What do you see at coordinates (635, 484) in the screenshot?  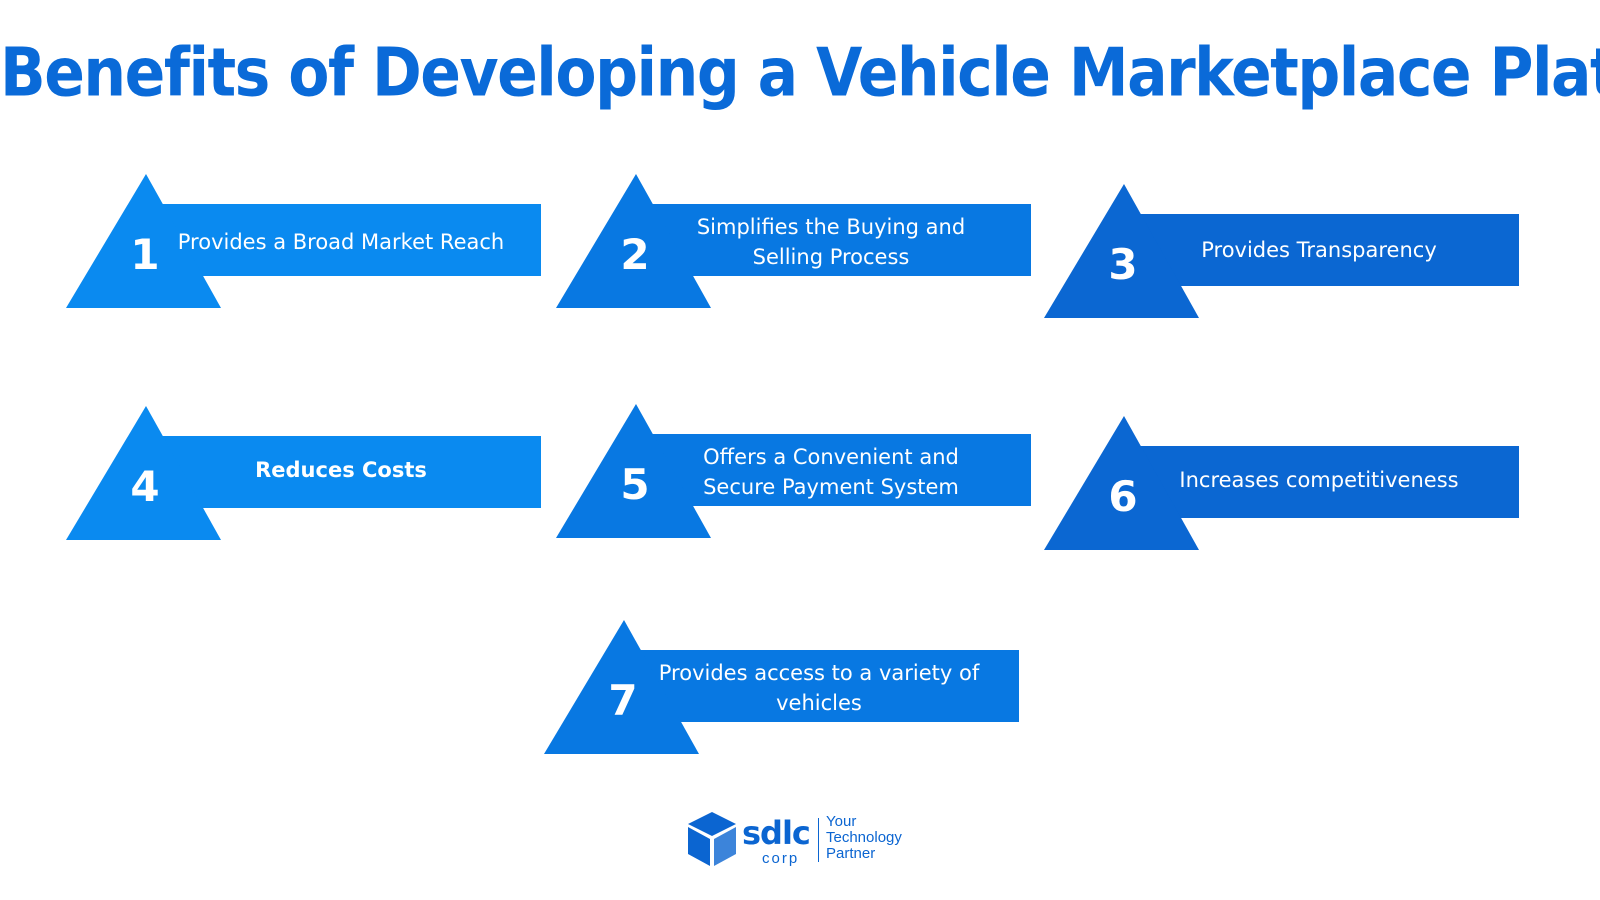 I see `benefit-number: 5` at bounding box center [635, 484].